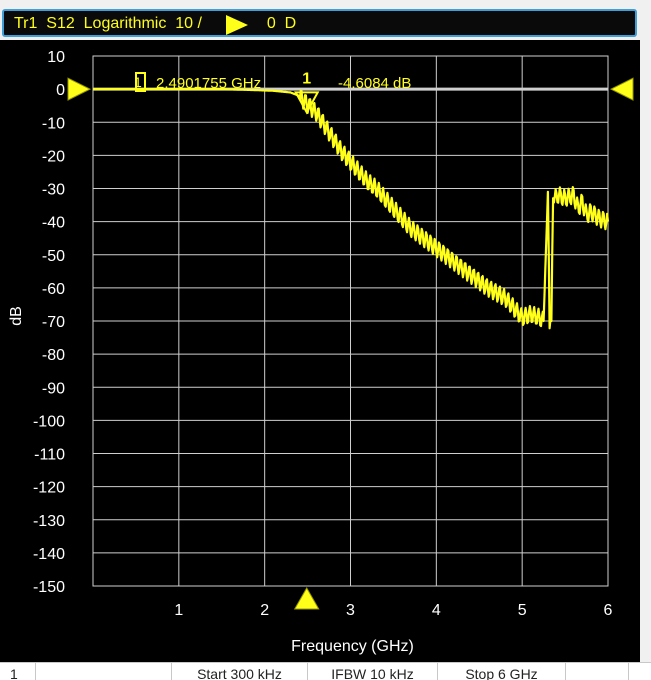  What do you see at coordinates (49, 521) in the screenshot?
I see `y-tick-label: -130` at bounding box center [49, 521].